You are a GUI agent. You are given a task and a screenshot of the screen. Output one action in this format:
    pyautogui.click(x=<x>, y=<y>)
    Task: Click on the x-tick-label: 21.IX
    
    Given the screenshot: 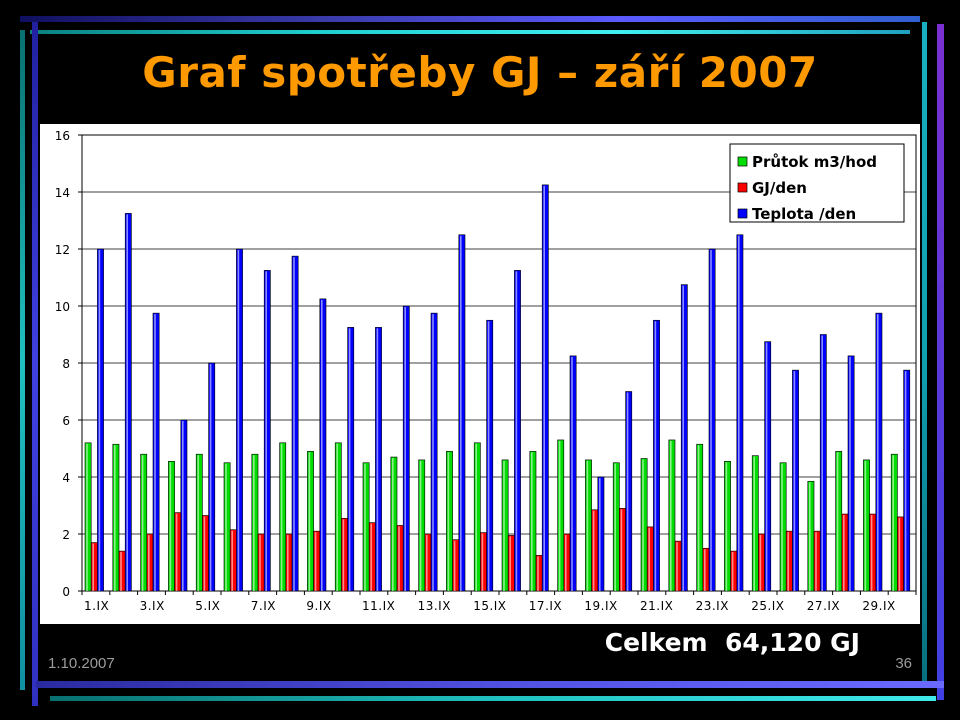 What is the action you would take?
    pyautogui.click(x=656, y=606)
    